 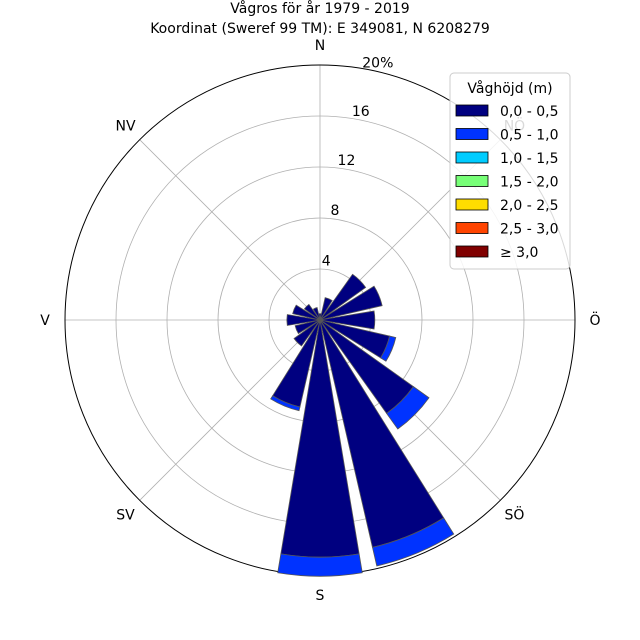 I want to click on direction-label: NV, so click(x=126, y=127).